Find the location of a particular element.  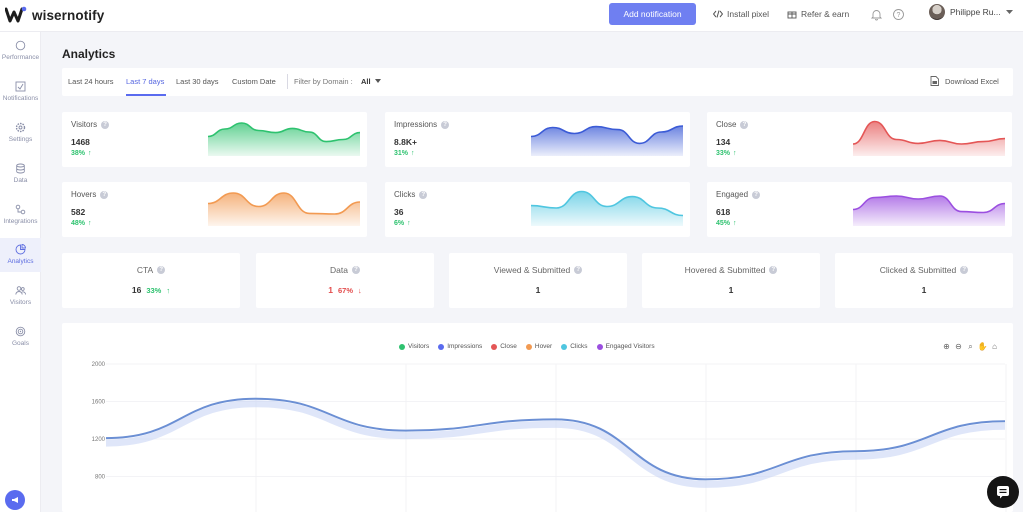

domain-filter-label: Filter by Domain : is located at coordinates (323, 81).